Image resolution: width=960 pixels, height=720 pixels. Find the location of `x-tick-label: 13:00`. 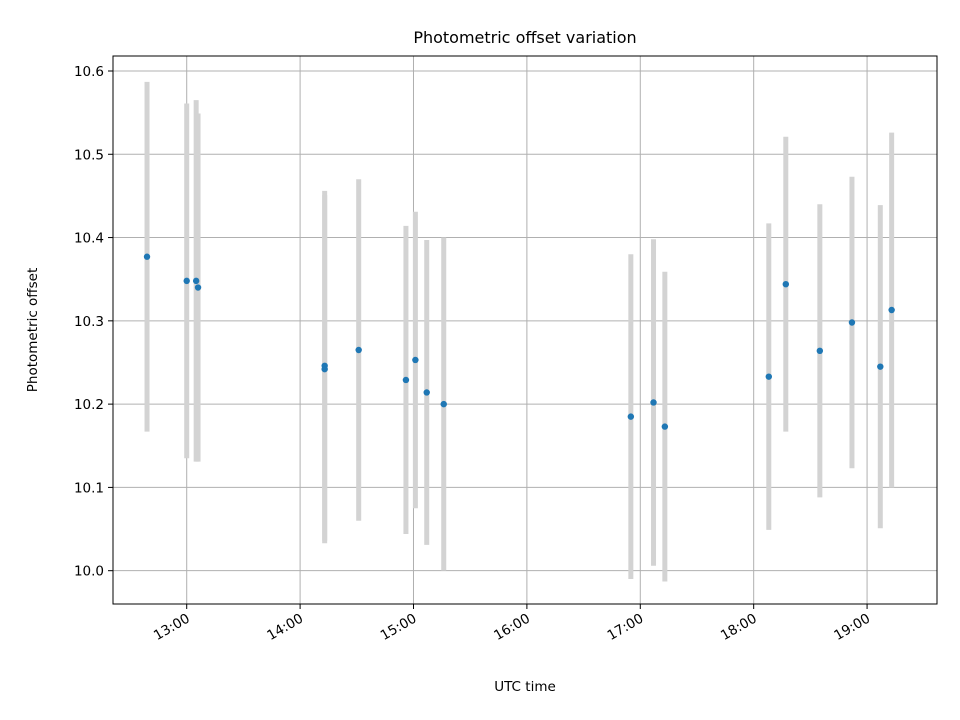

x-tick-label: 13:00 is located at coordinates (172, 627).